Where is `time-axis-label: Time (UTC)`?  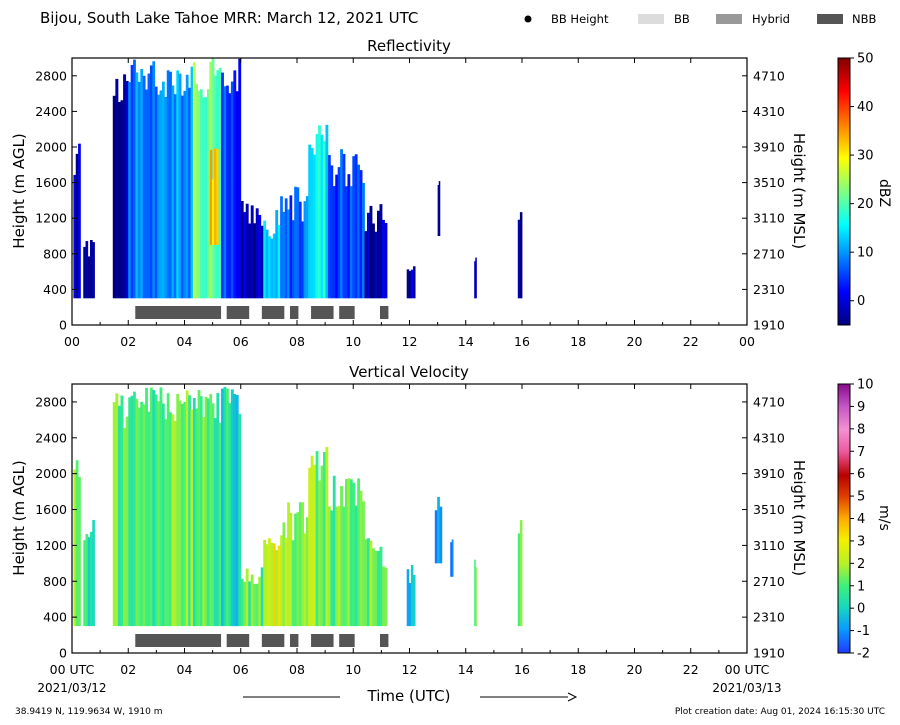 time-axis-label: Time (UTC) is located at coordinates (409, 696).